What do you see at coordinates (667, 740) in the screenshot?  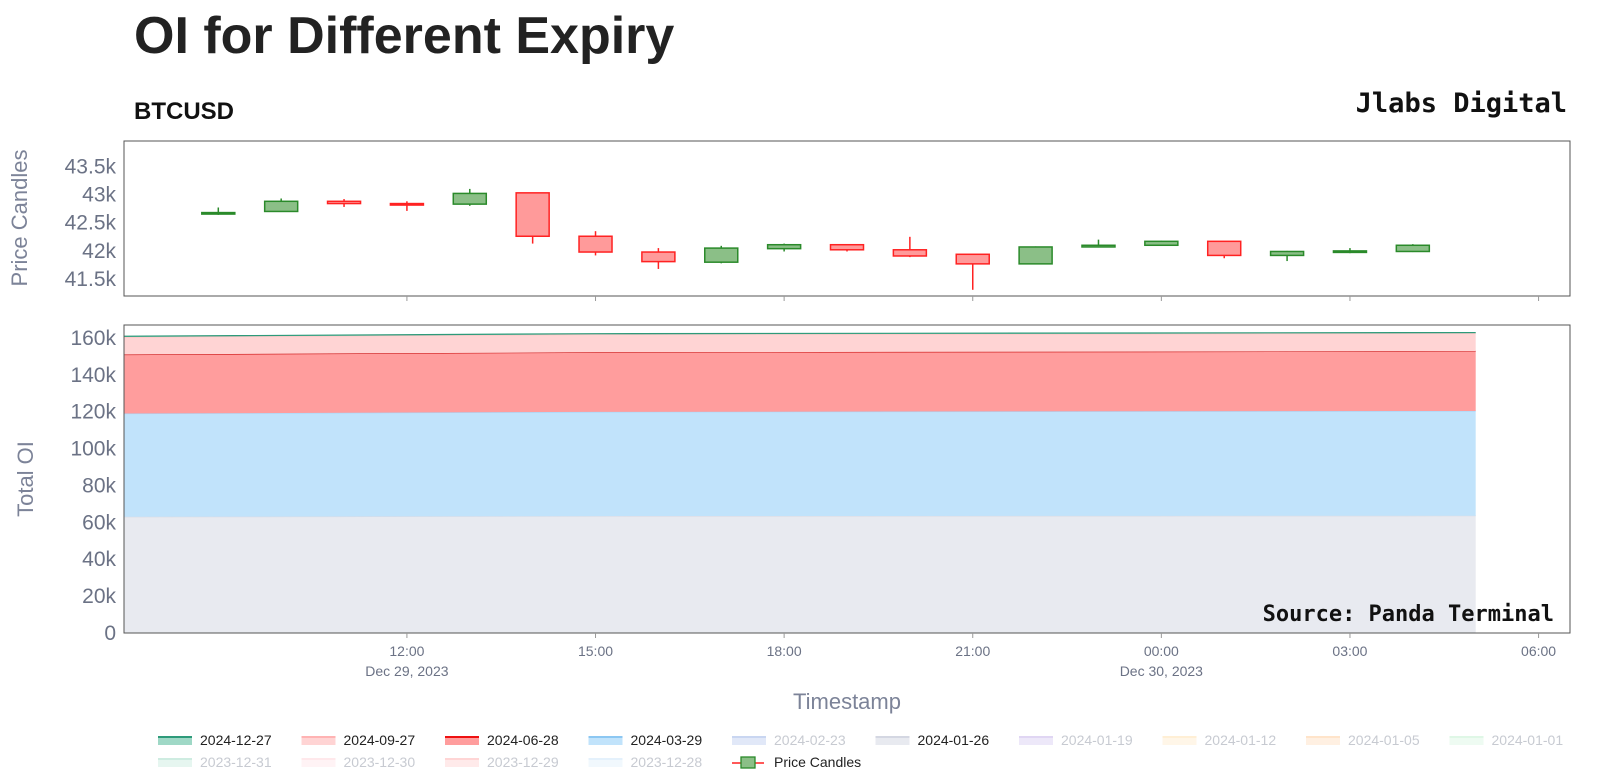 I see `legend-label: 2024-03-29` at bounding box center [667, 740].